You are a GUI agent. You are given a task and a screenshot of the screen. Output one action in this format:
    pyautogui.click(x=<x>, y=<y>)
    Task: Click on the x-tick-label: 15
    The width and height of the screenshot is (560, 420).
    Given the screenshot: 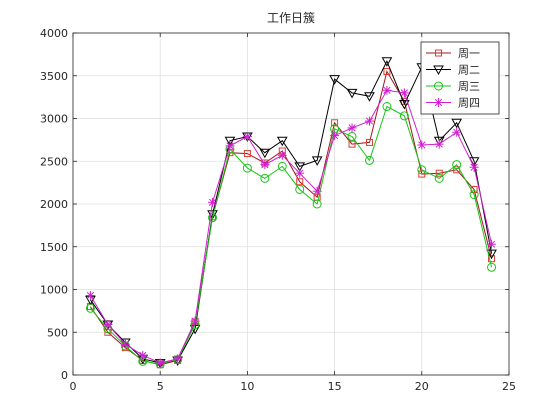 What is the action you would take?
    pyautogui.click(x=335, y=386)
    